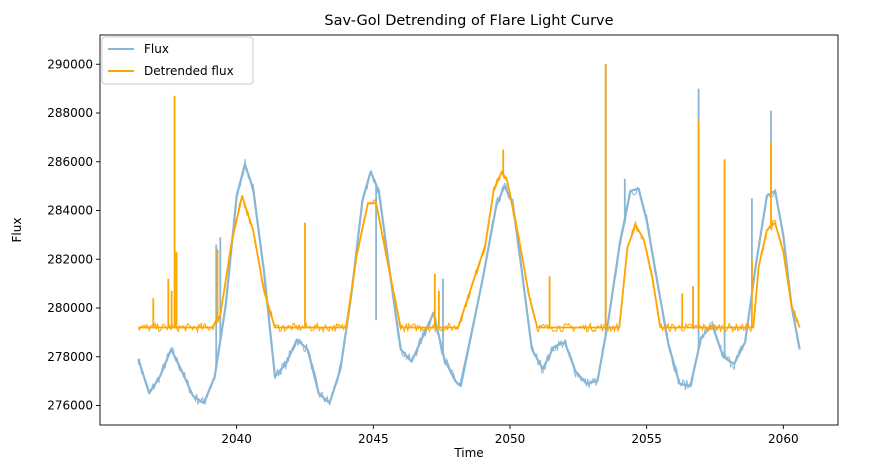 The height and width of the screenshot is (468, 877). I want to click on x-axis: 2040 2045 2050 2055 2060, so click(510, 435).